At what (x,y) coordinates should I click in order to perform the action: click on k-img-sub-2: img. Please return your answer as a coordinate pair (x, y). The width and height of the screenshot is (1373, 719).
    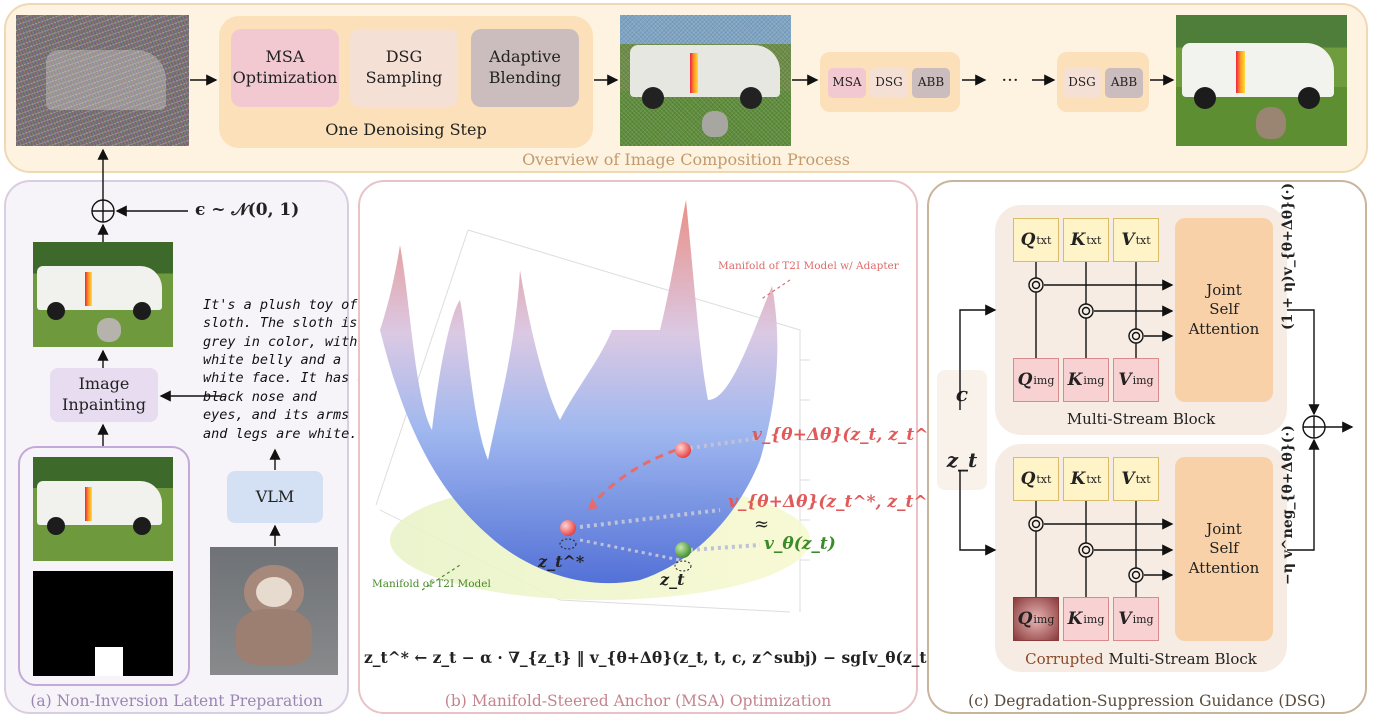
    Looking at the image, I should click on (1094, 619).